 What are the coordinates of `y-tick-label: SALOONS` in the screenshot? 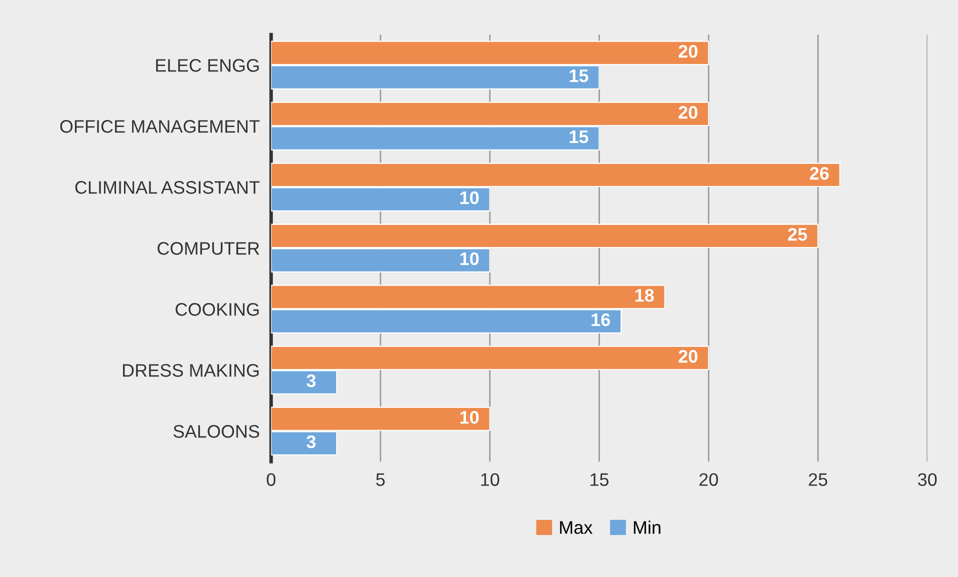 It's located at (217, 431).